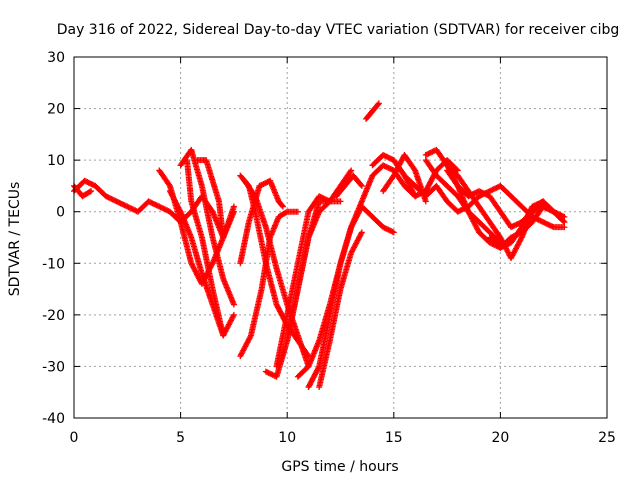 Image resolution: width=640 pixels, height=480 pixels. Describe the element at coordinates (287, 438) in the screenshot. I see `x-tick-label: 10` at that location.